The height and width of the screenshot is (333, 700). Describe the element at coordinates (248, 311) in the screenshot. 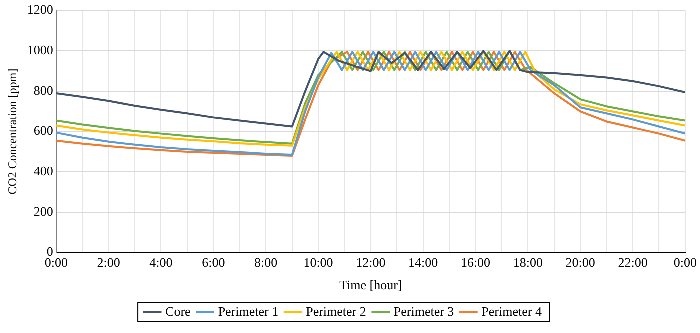

I see `legend-label: Perimeter 1` at that location.